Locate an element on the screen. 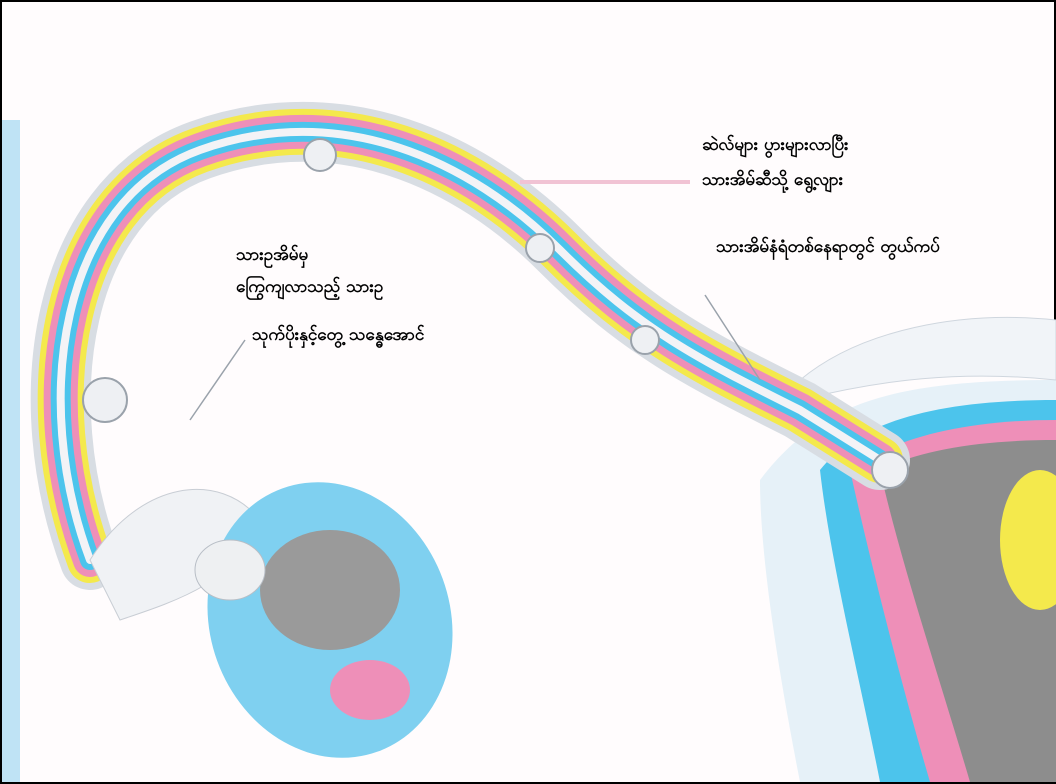 This screenshot has height=784, width=1056. label: သားဥအိမ်မှ is located at coordinates (271, 256).